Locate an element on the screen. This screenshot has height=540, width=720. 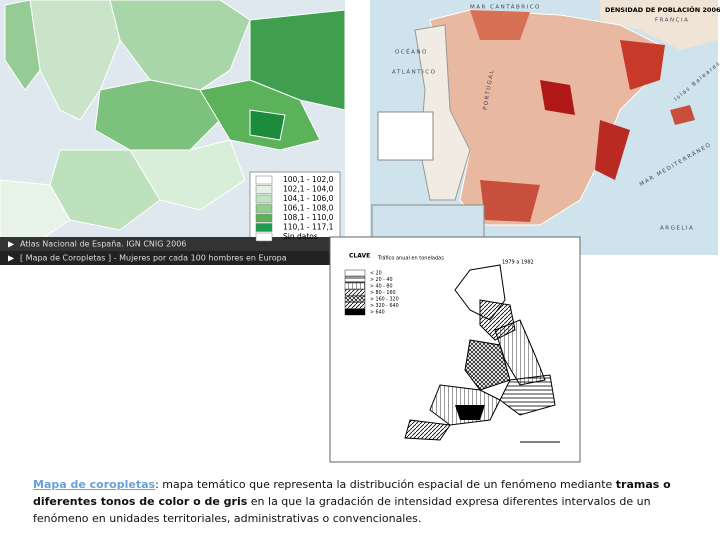
legend-label: > 40 - 80 is located at coordinates (381, 287).